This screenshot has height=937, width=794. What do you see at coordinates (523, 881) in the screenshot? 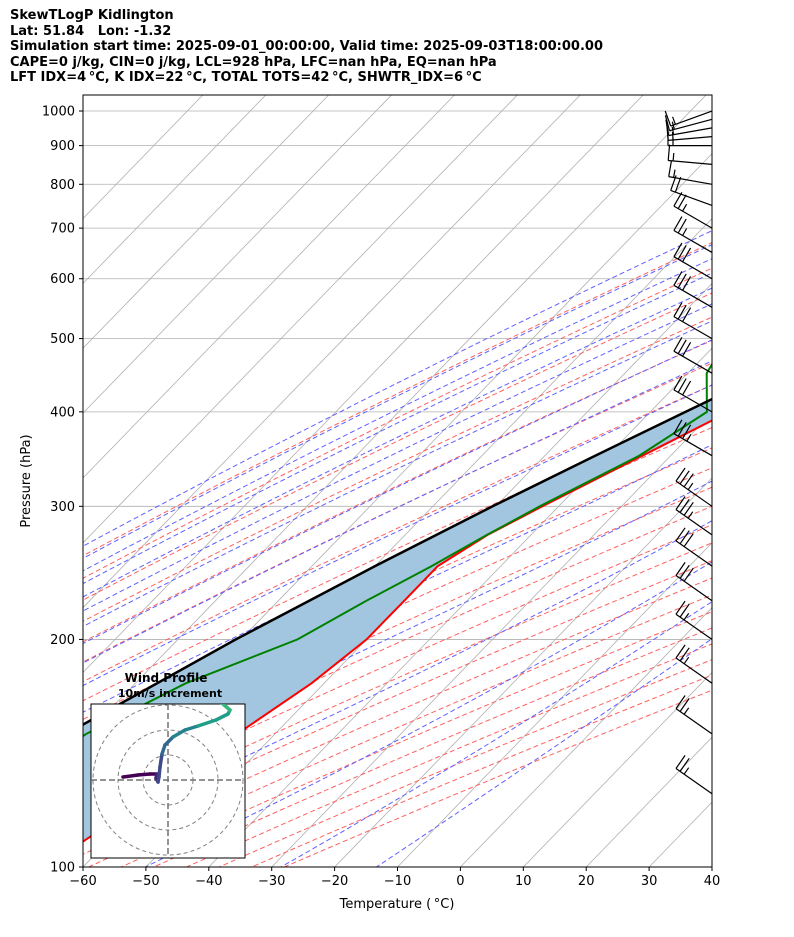
I see `x-tick-label: 10` at bounding box center [523, 881].